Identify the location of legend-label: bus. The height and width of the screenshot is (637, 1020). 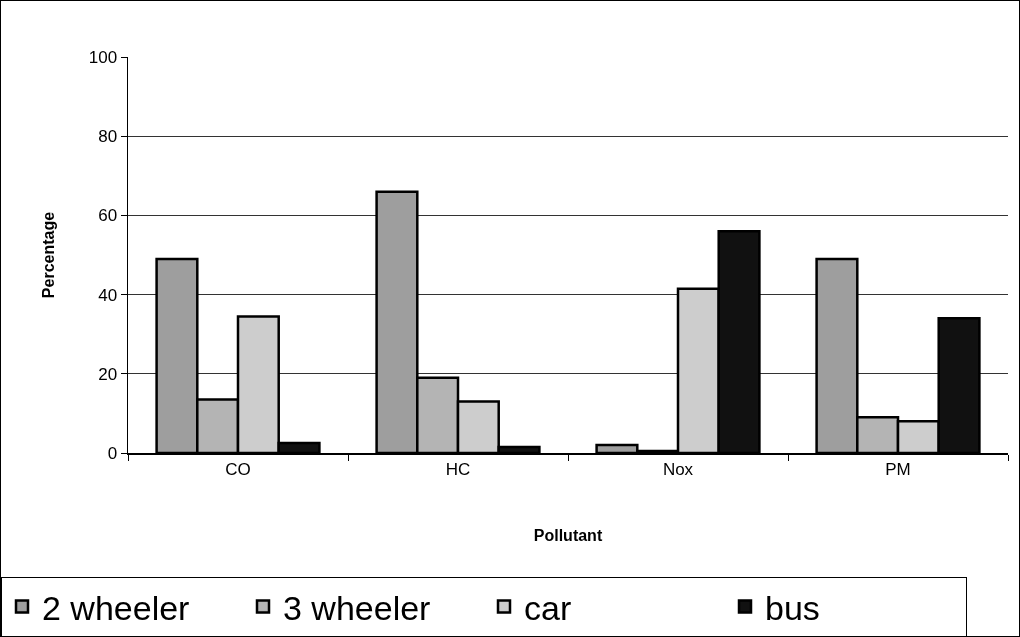
(792, 607).